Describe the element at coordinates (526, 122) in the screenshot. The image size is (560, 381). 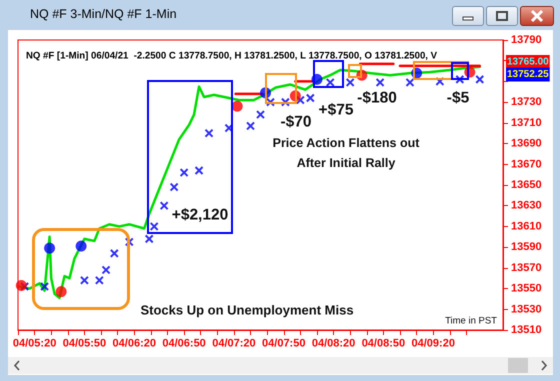
I see `y-tick-label: 13710` at that location.